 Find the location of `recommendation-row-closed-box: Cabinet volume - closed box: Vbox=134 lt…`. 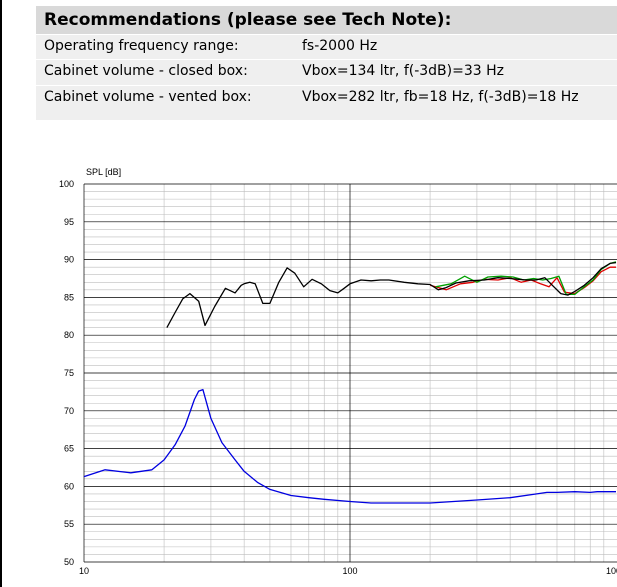

recommendation-row-closed-box: Cabinet volume - closed box: Vbox=134 lt… is located at coordinates (326, 71).